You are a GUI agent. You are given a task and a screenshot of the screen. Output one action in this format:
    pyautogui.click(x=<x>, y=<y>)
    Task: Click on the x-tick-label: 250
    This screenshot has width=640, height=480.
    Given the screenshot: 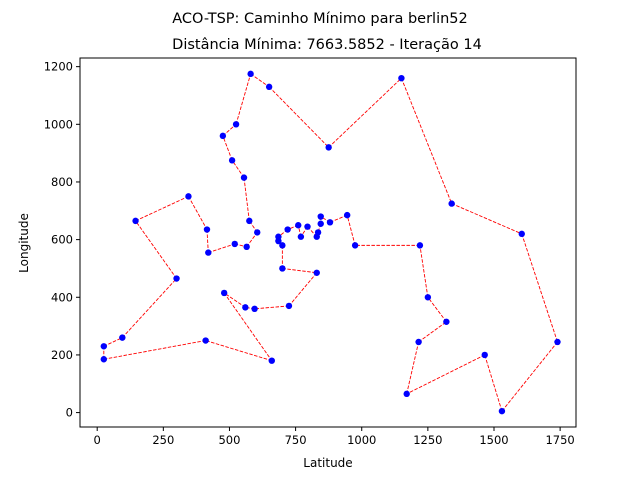 What is the action you would take?
    pyautogui.click(x=163, y=440)
    